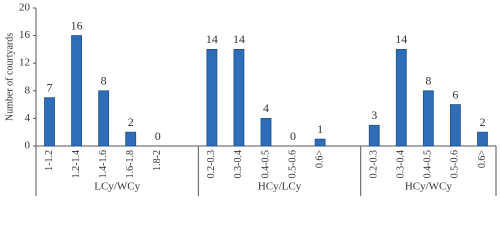  I want to click on x-tick-label: 1.8-2, so click(157, 160).